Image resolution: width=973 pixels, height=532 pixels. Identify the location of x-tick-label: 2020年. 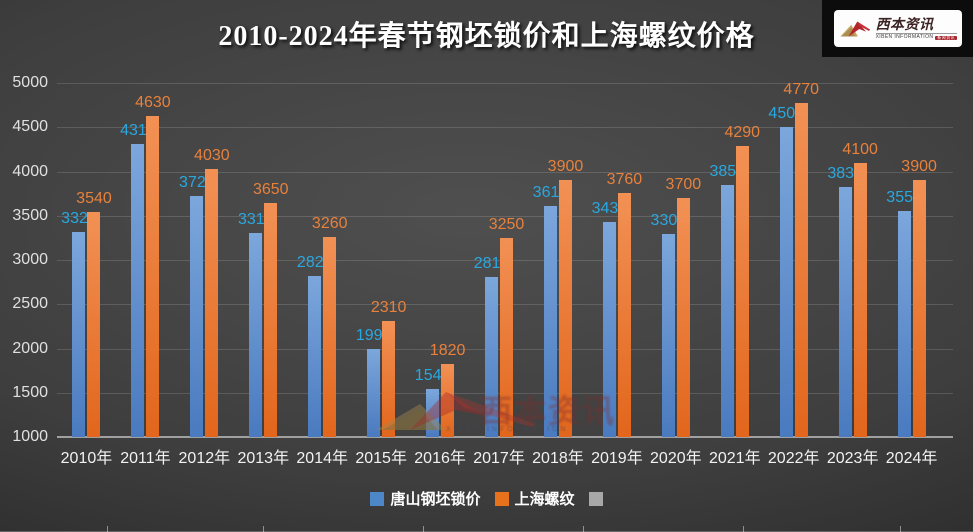
(676, 458).